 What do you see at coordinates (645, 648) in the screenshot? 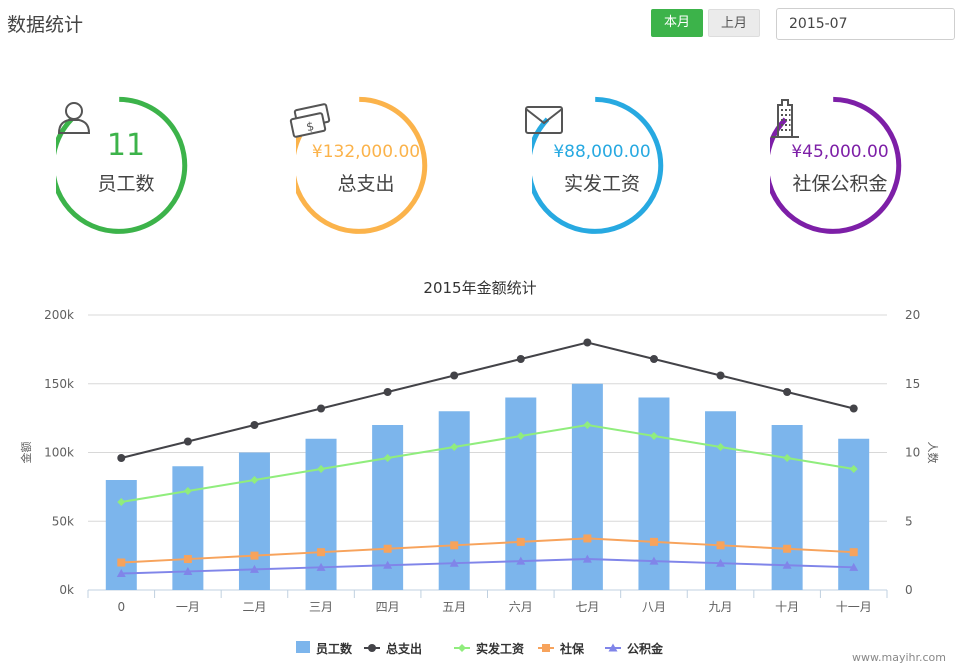
I see `legend-item-label: 公积金` at bounding box center [645, 648].